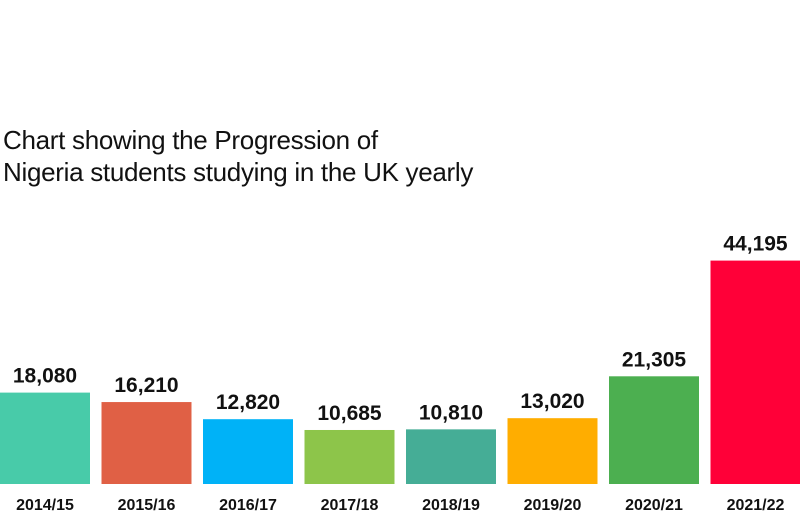  Describe the element at coordinates (451, 412) in the screenshot. I see `value-label-2018-19: 10,810` at that location.